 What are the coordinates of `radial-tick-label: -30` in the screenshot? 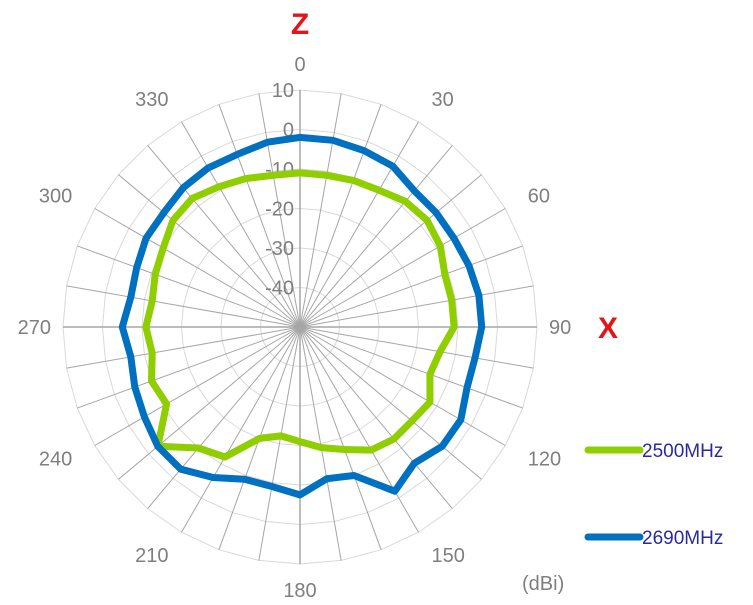 It's located at (279, 249).